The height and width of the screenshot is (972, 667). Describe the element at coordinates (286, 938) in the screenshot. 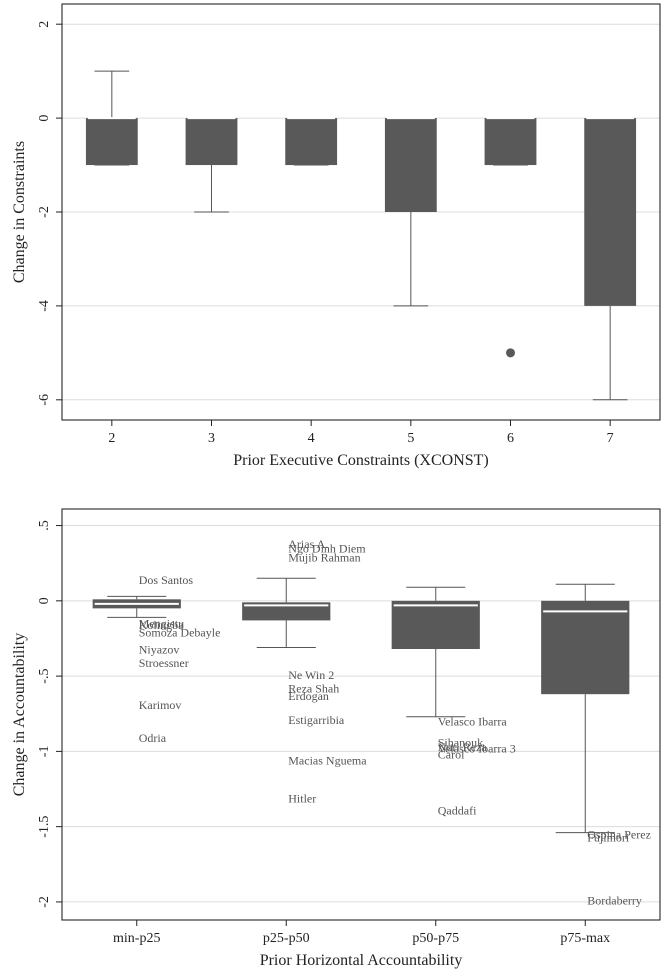

I see `x-tick-label: p25-p50` at that location.